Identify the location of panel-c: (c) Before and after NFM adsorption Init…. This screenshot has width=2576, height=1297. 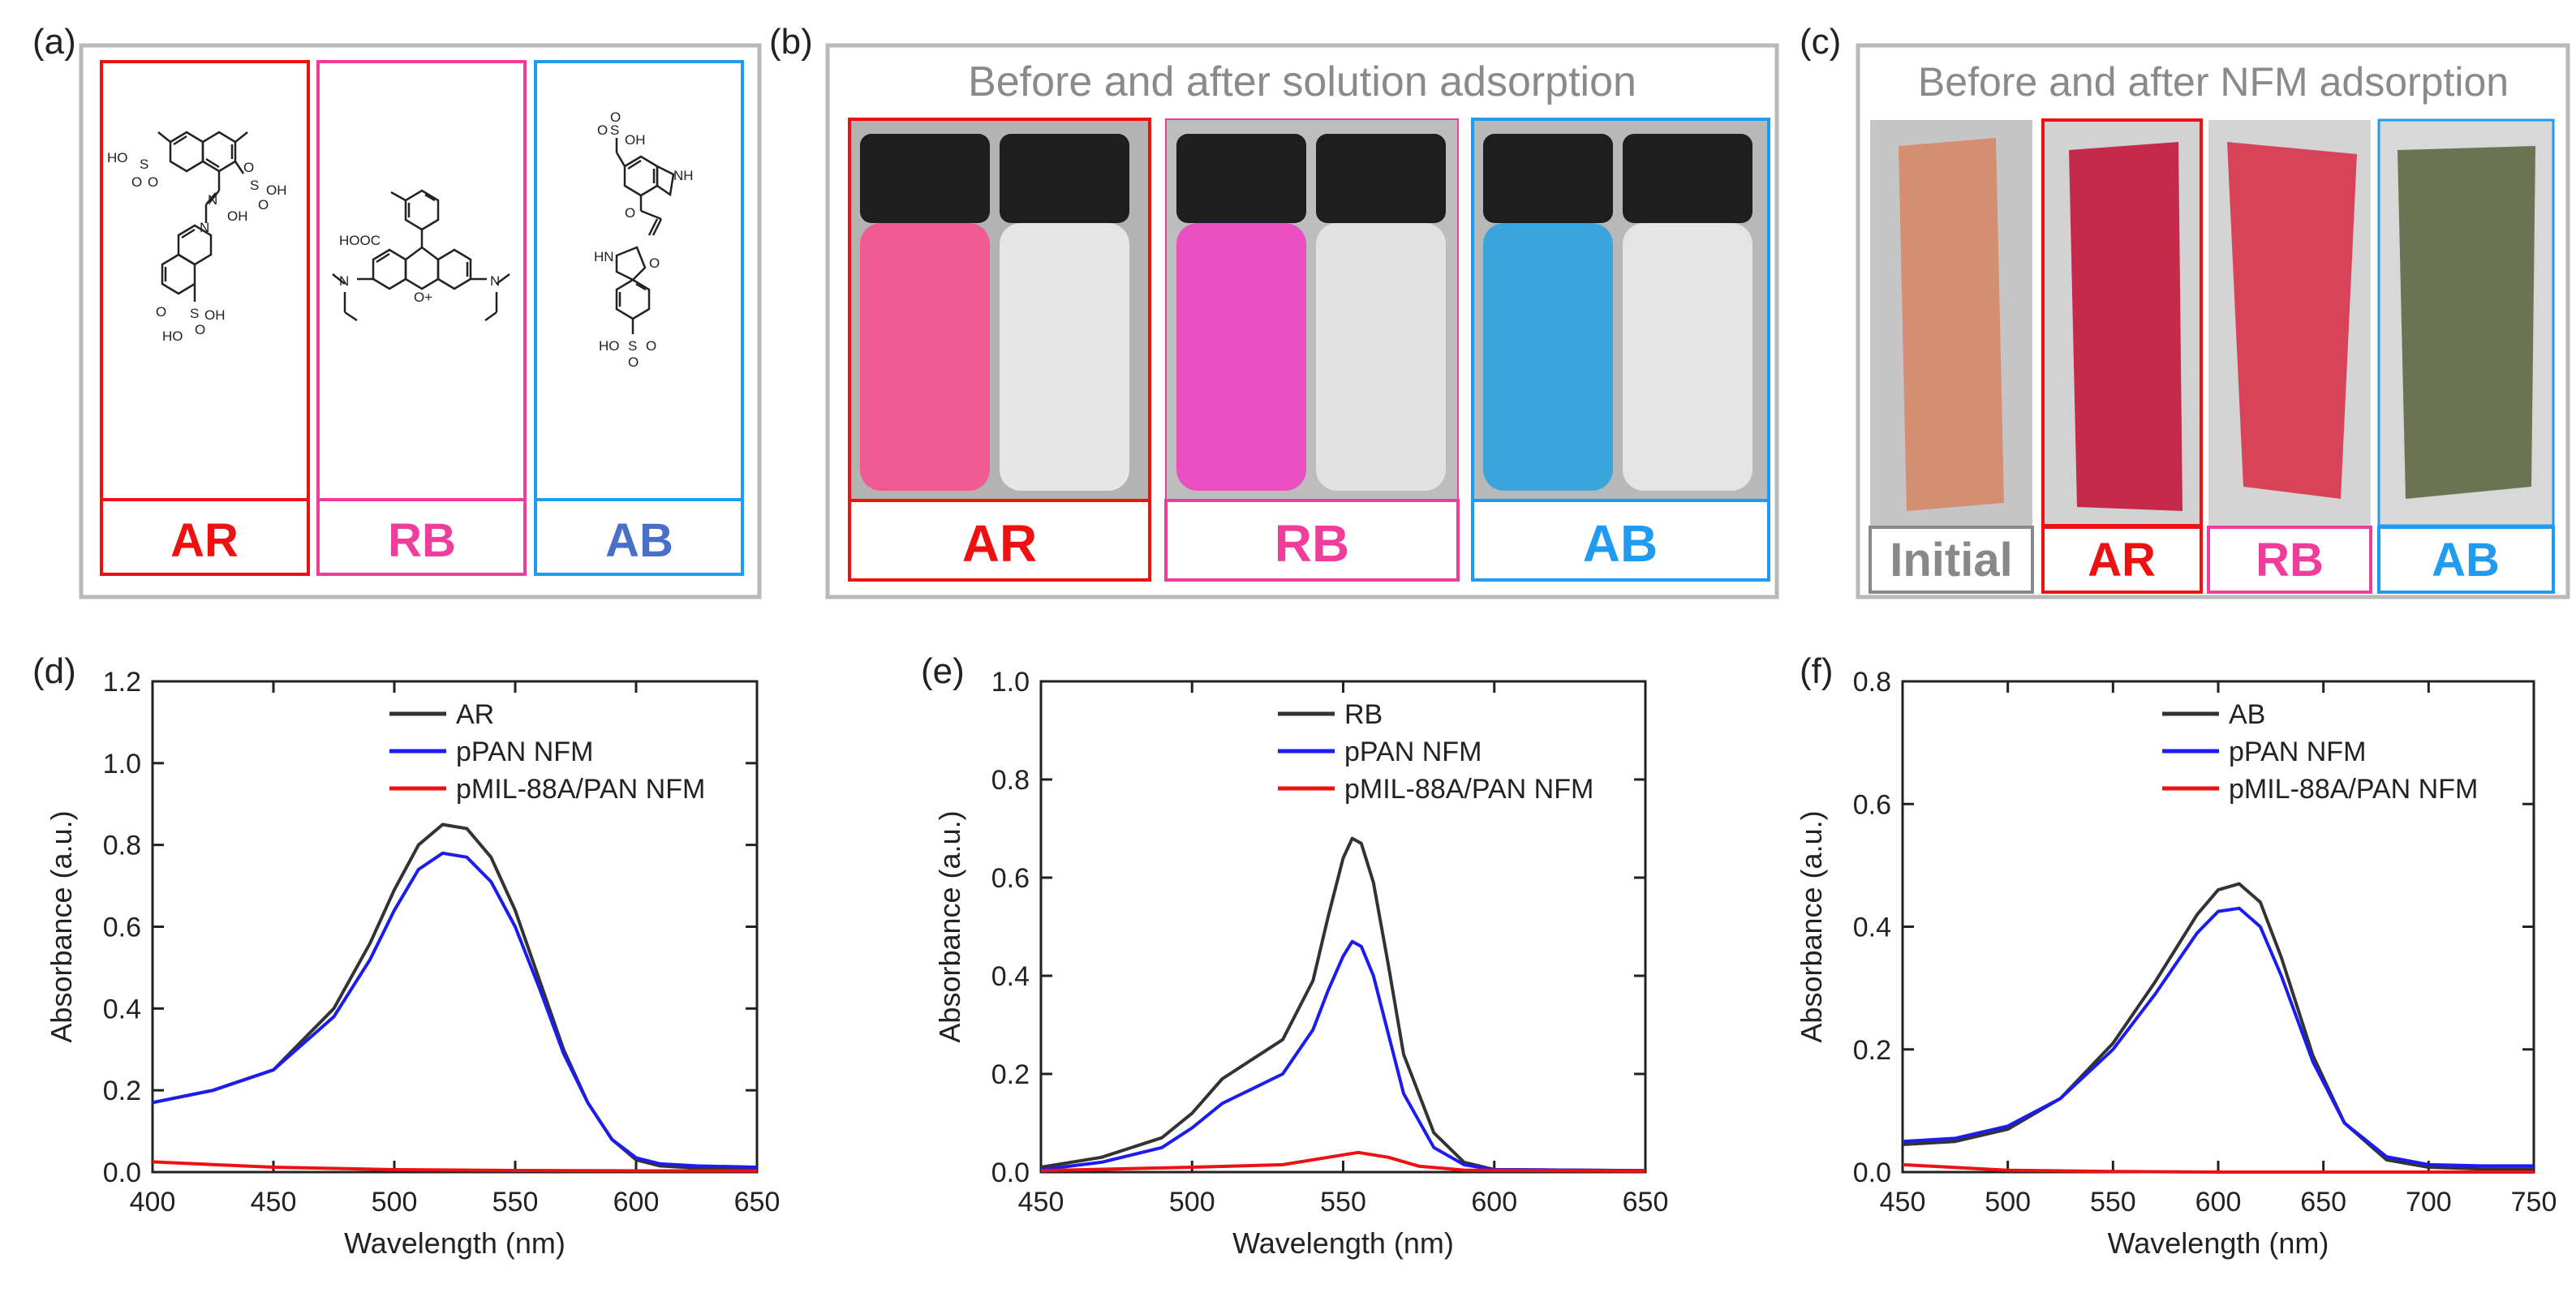
(2185, 310).